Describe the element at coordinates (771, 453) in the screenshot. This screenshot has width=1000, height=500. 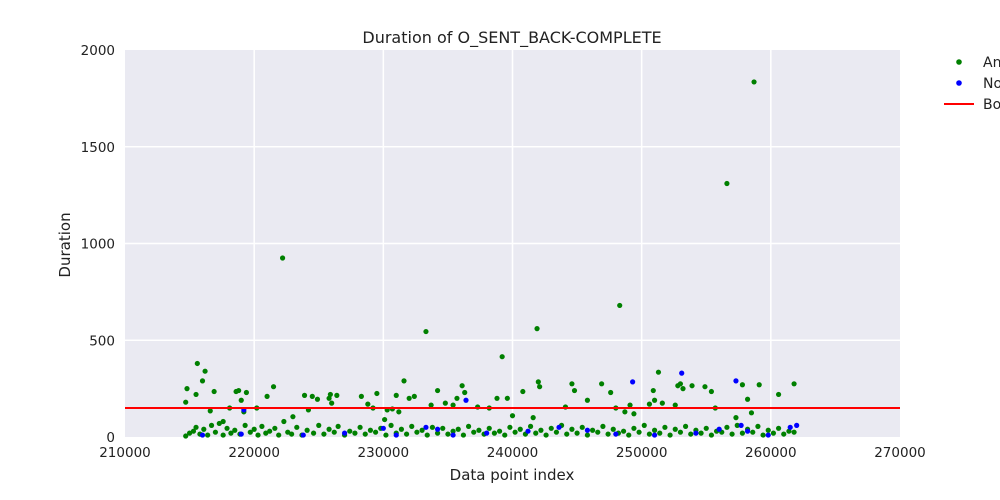
I see `x-tick-label: 260000` at that location.